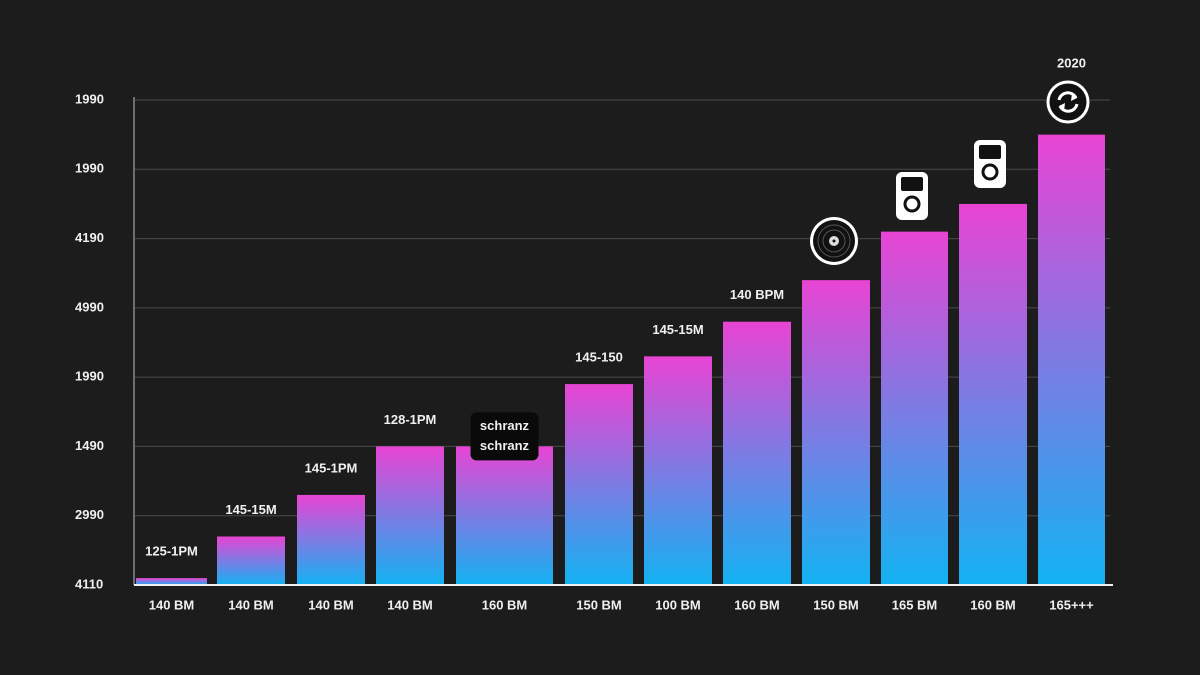 The image size is (1200, 675). What do you see at coordinates (757, 294) in the screenshot?
I see `annotation: 140 BPM` at bounding box center [757, 294].